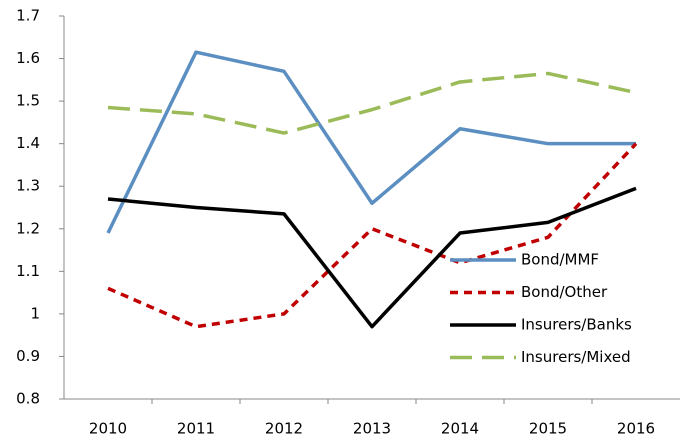 The width and height of the screenshot is (680, 444). I want to click on y-tick-label: 1.3, so click(28, 186).